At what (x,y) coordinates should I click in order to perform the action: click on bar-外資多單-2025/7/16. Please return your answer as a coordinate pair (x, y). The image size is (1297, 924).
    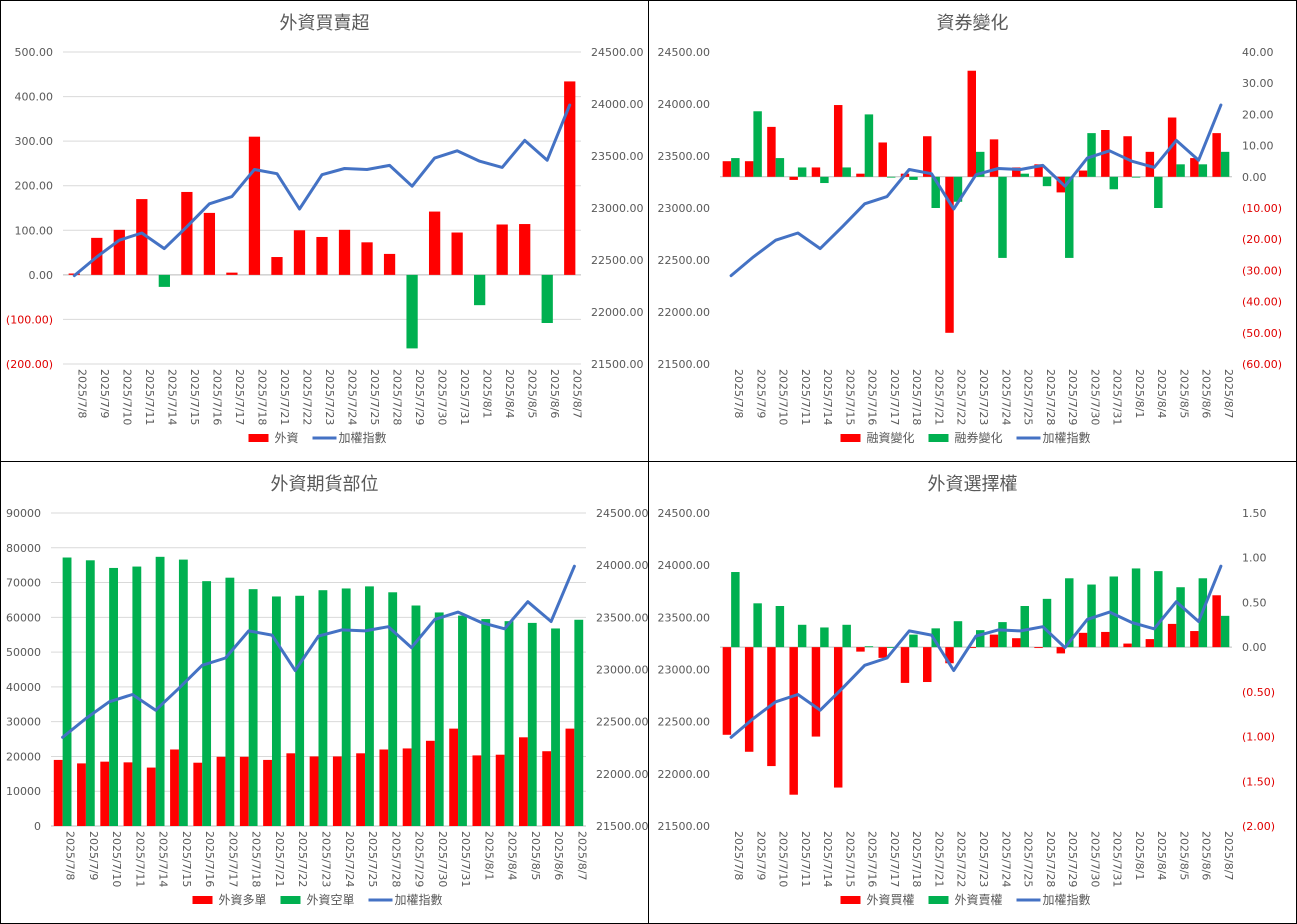
    Looking at the image, I should click on (198, 794).